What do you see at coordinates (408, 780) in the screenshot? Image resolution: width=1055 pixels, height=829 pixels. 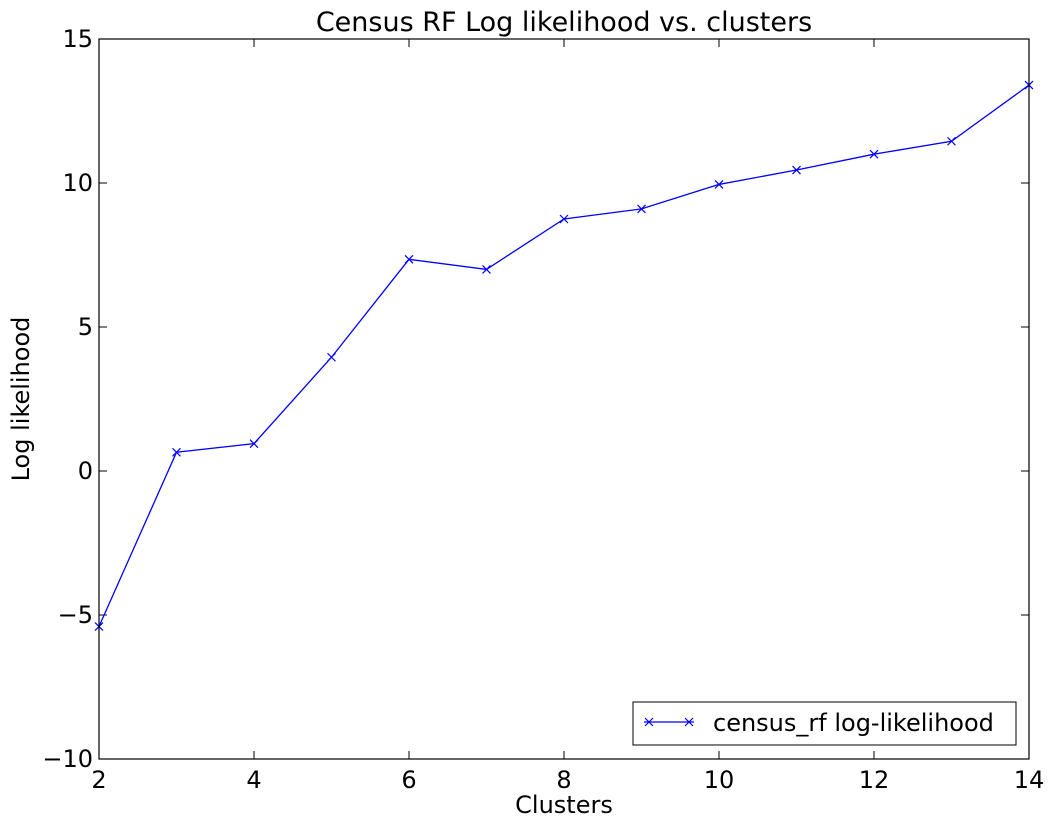 I see `x-tick-label: 6` at bounding box center [408, 780].